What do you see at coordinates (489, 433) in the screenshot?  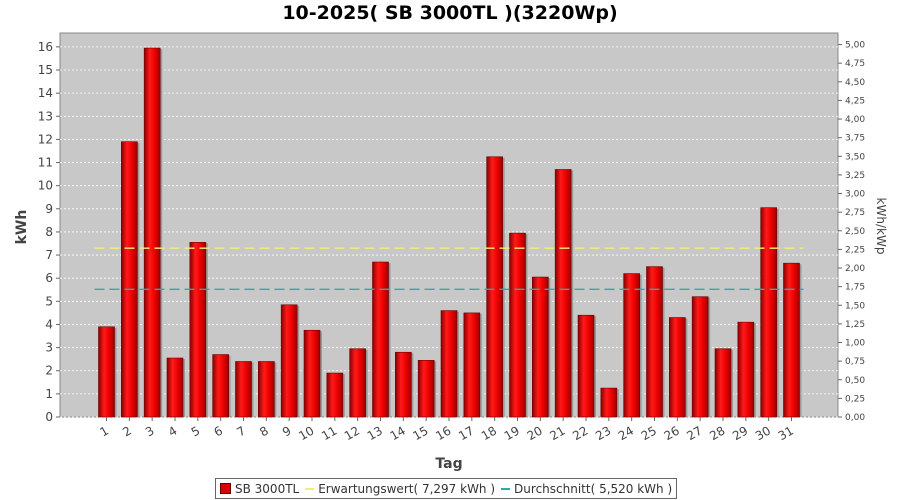 I see `x-tick-label: 18` at bounding box center [489, 433].